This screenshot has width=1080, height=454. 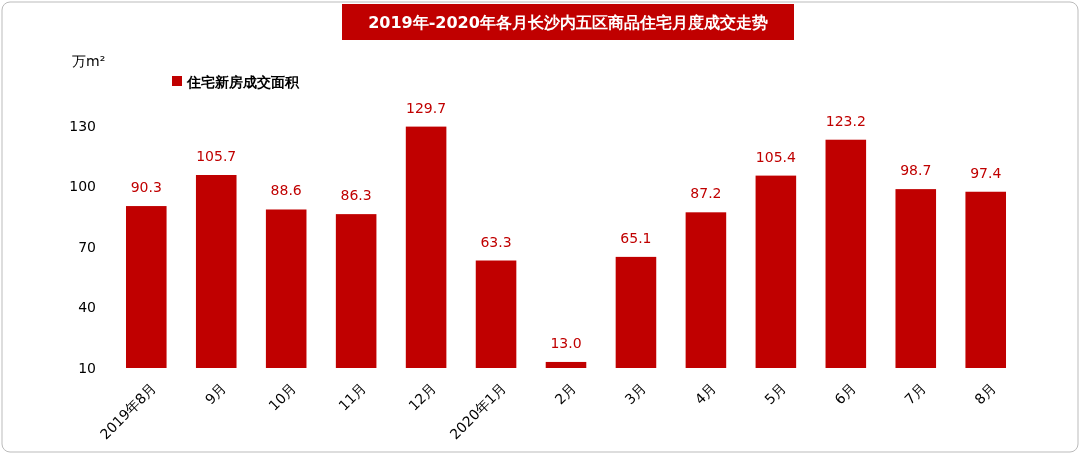 I want to click on x-tick-label: 7月, so click(x=915, y=393).